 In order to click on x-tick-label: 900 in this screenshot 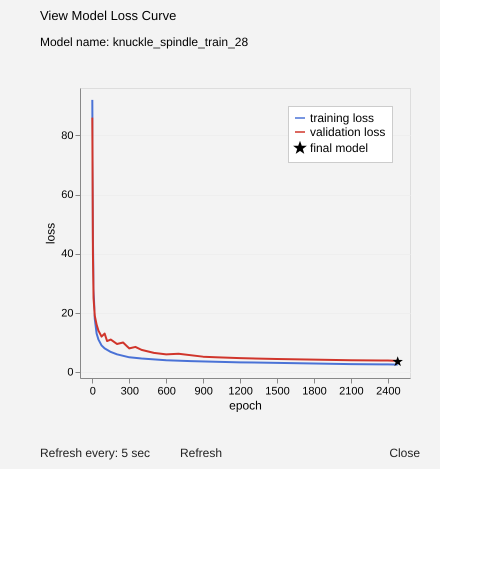, I will do `click(203, 392)`.